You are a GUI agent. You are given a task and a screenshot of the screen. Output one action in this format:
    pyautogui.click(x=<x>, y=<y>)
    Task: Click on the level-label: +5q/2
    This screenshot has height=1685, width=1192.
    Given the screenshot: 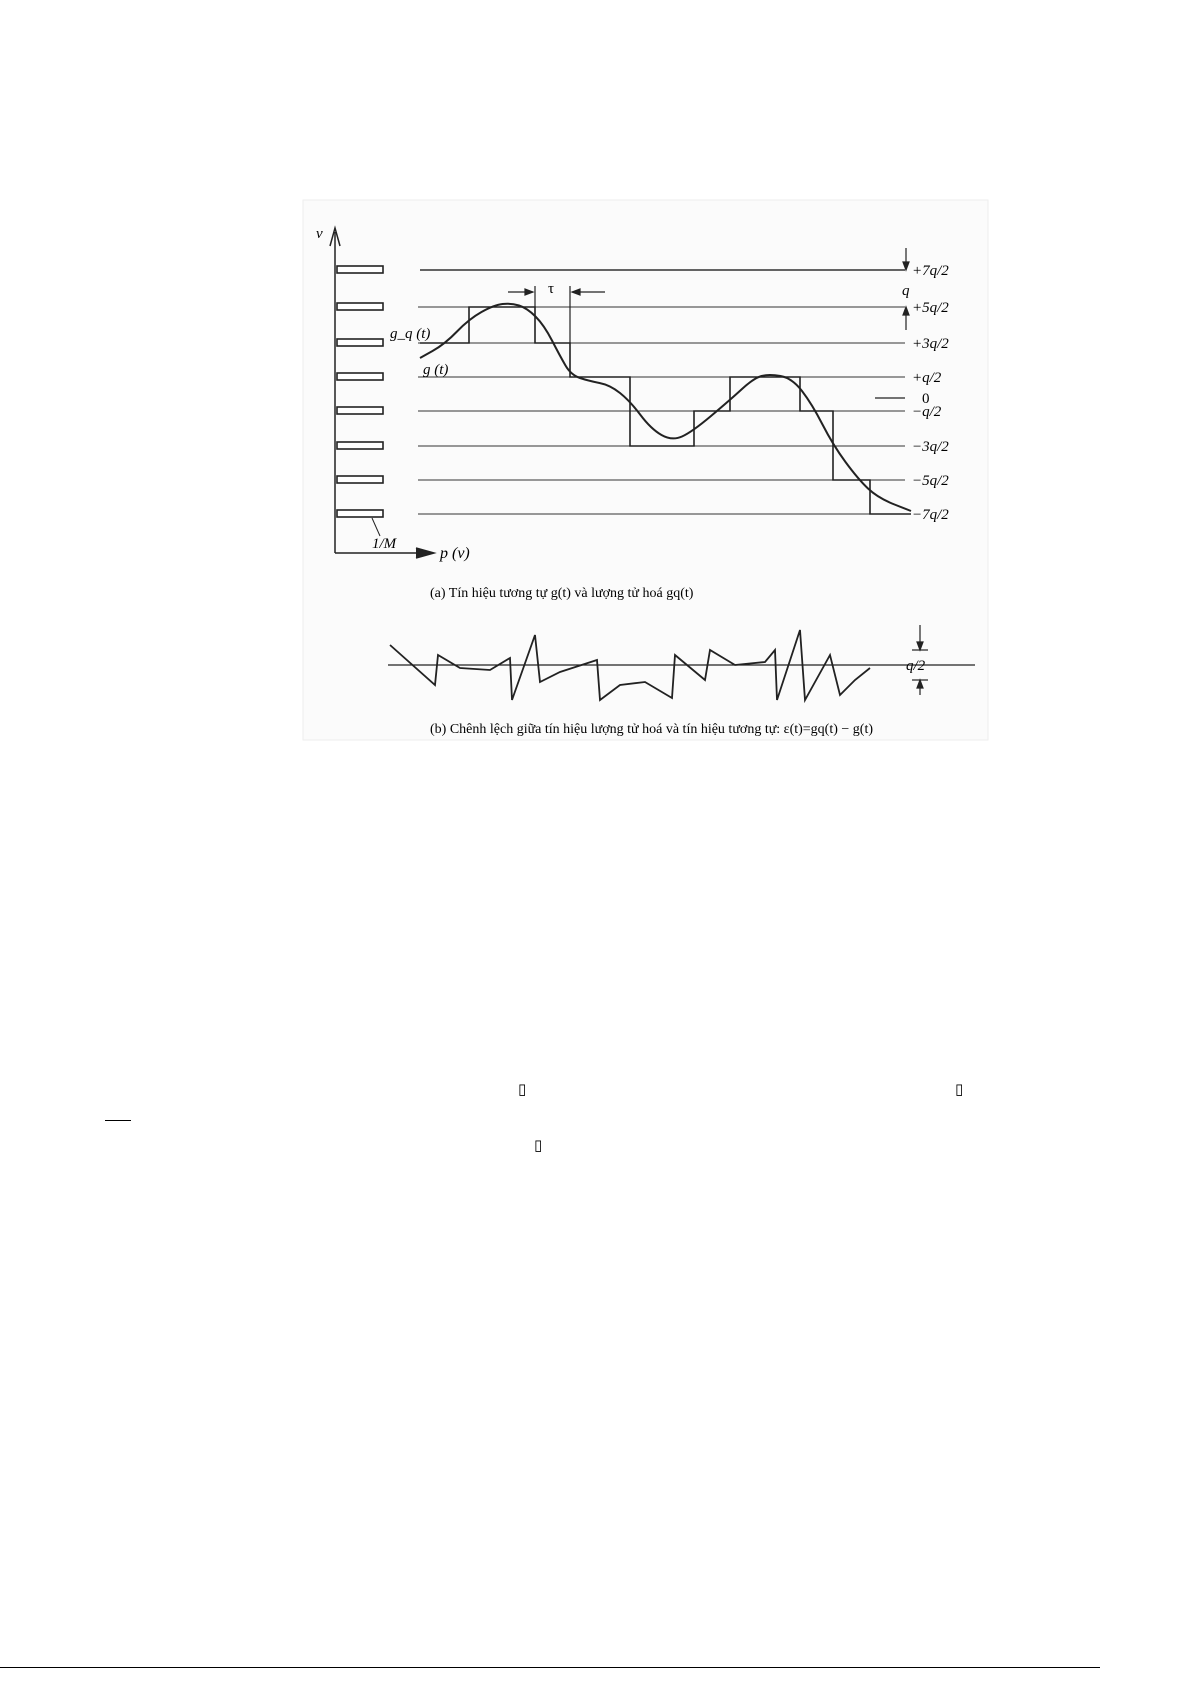 What is the action you would take?
    pyautogui.click(x=930, y=308)
    